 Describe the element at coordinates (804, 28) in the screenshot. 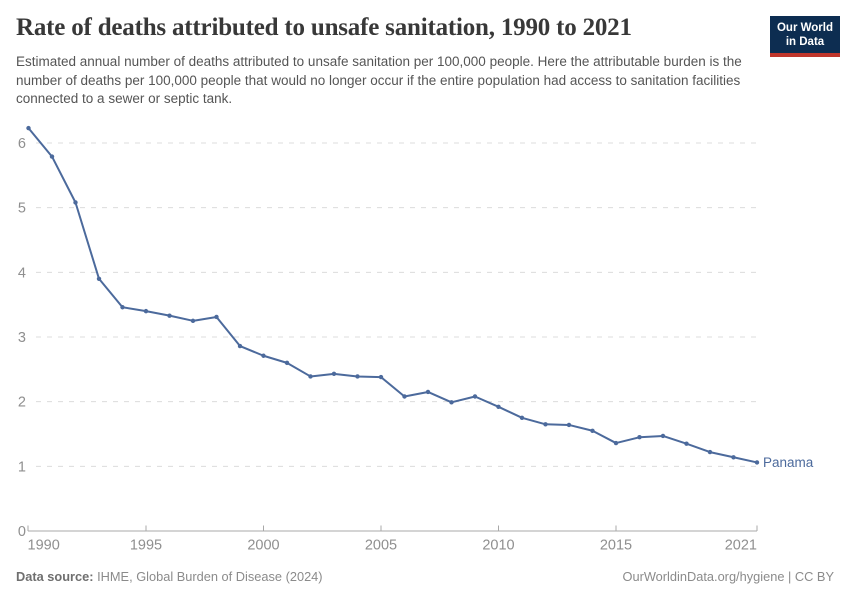

I see `owid-logo-line1: Our World` at that location.